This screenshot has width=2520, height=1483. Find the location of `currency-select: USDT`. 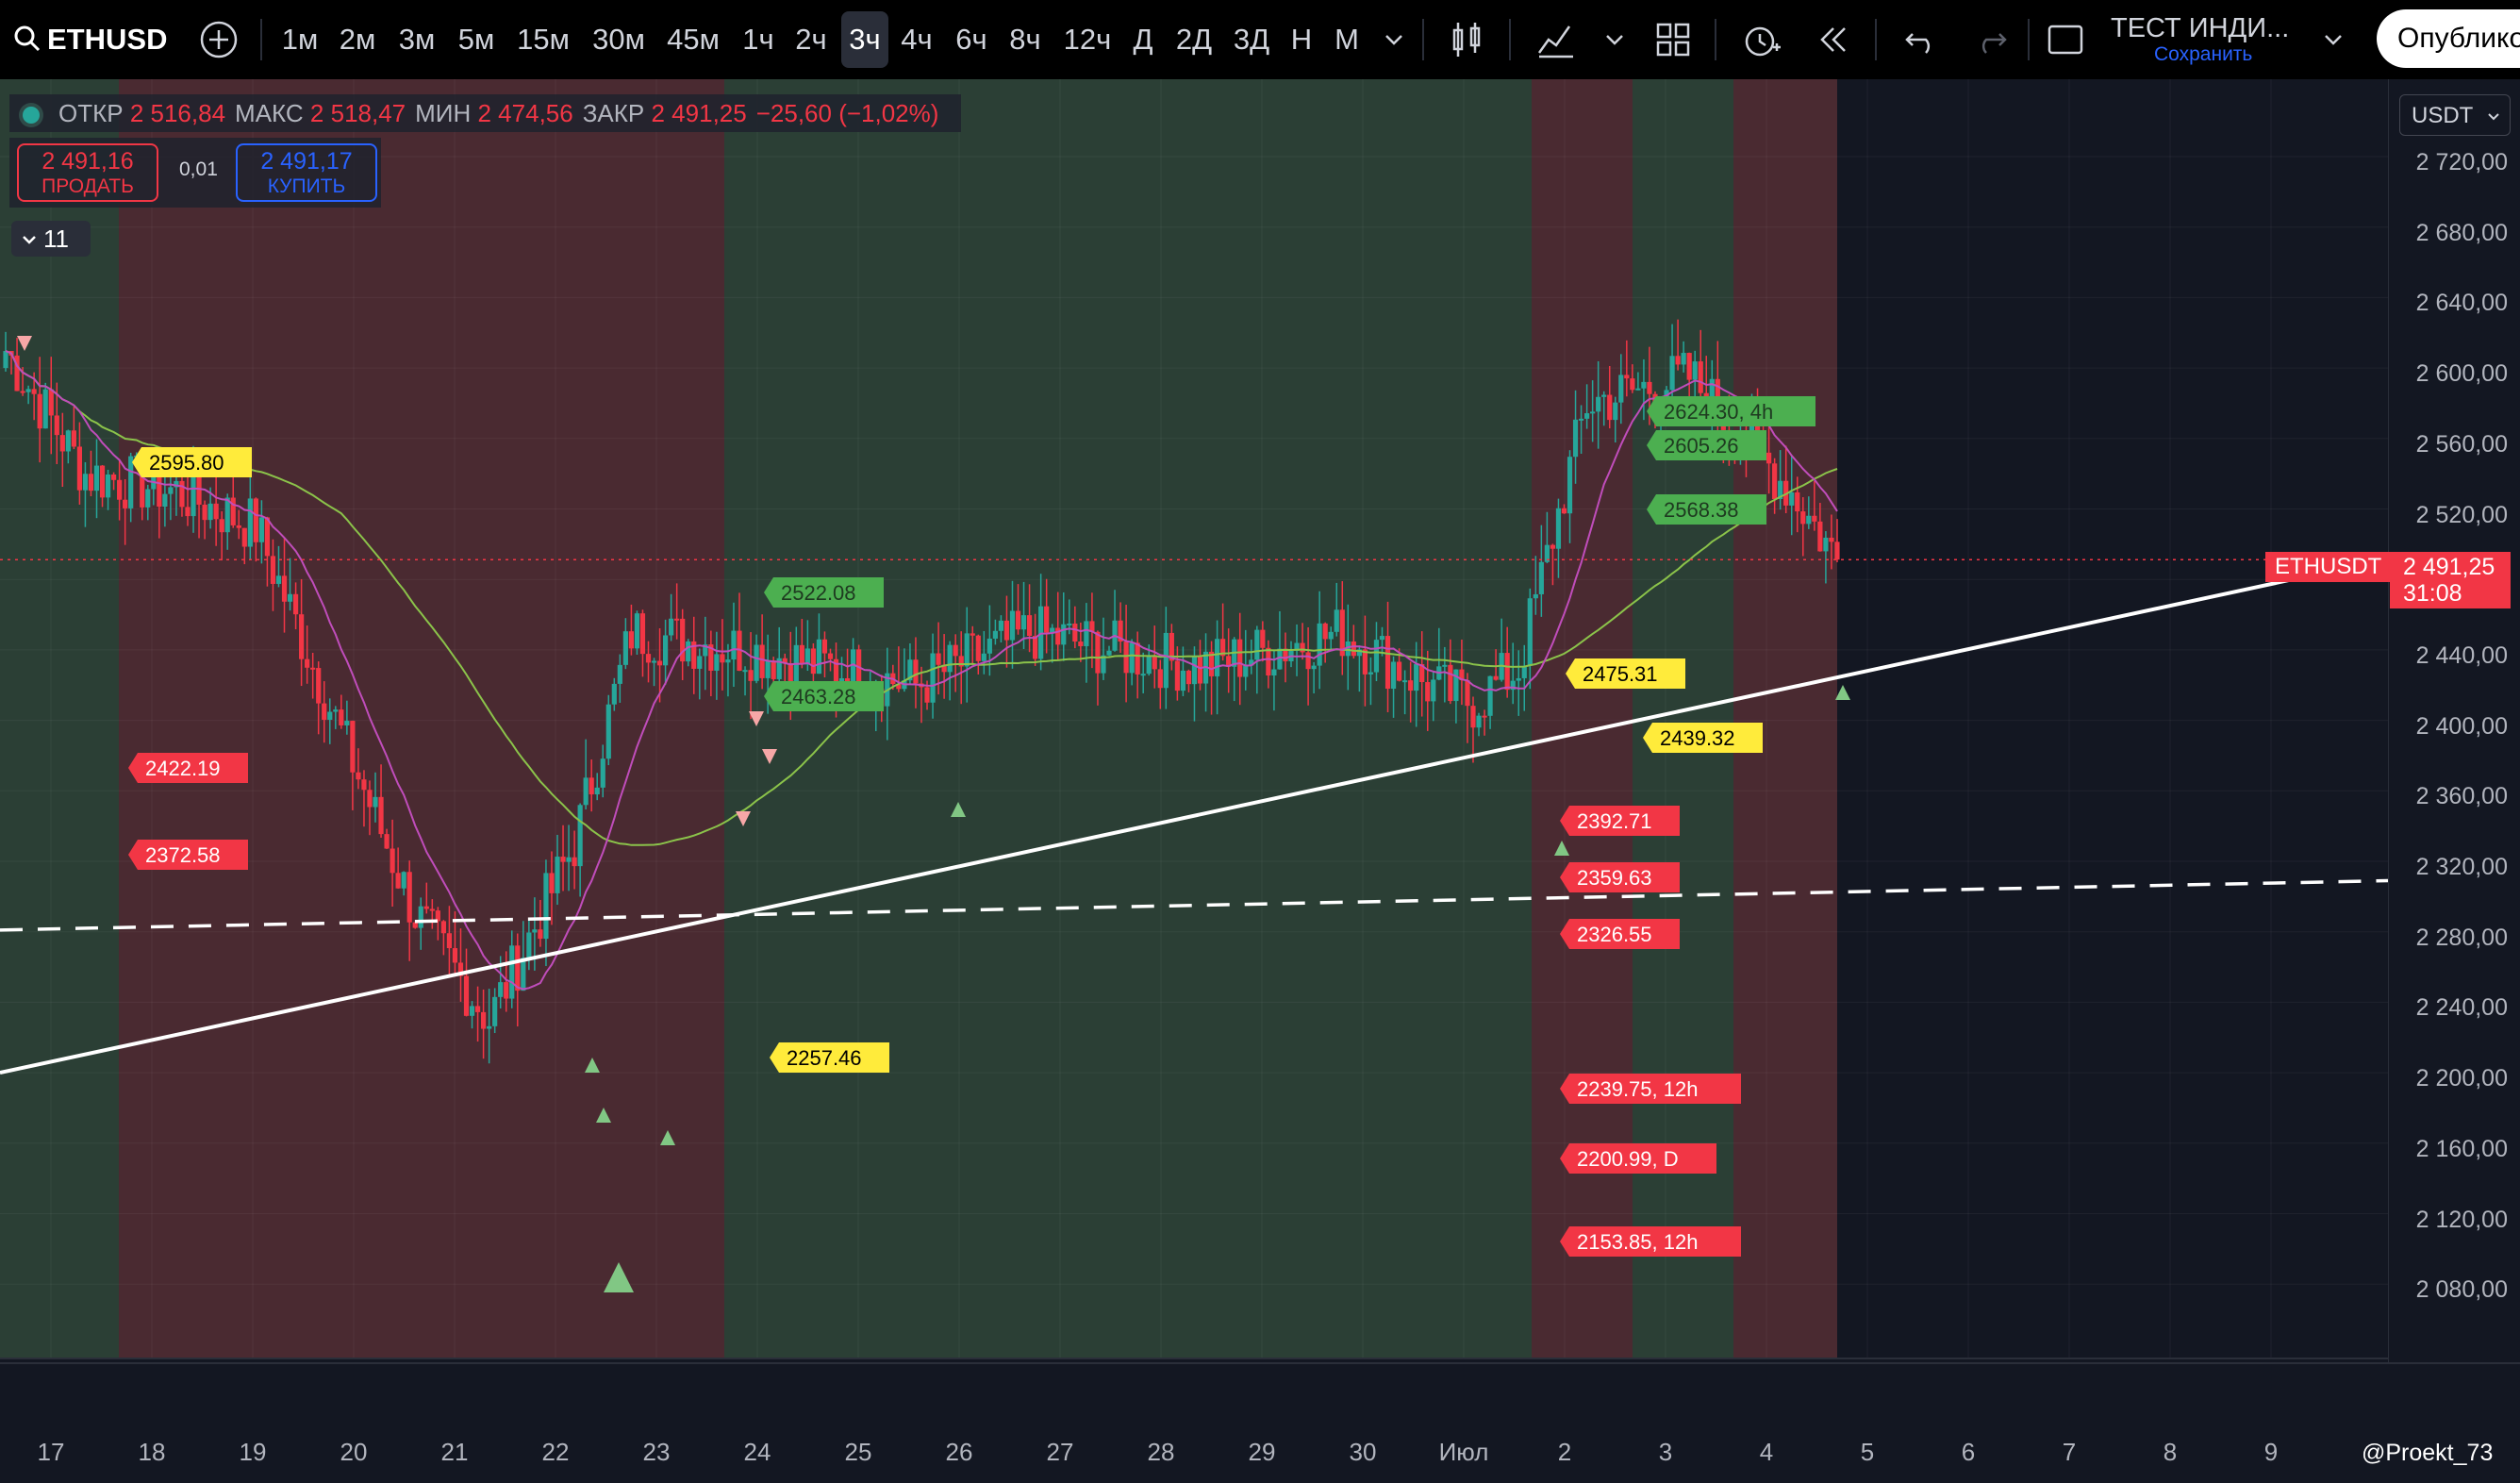

currency-select: USDT is located at coordinates (2455, 115).